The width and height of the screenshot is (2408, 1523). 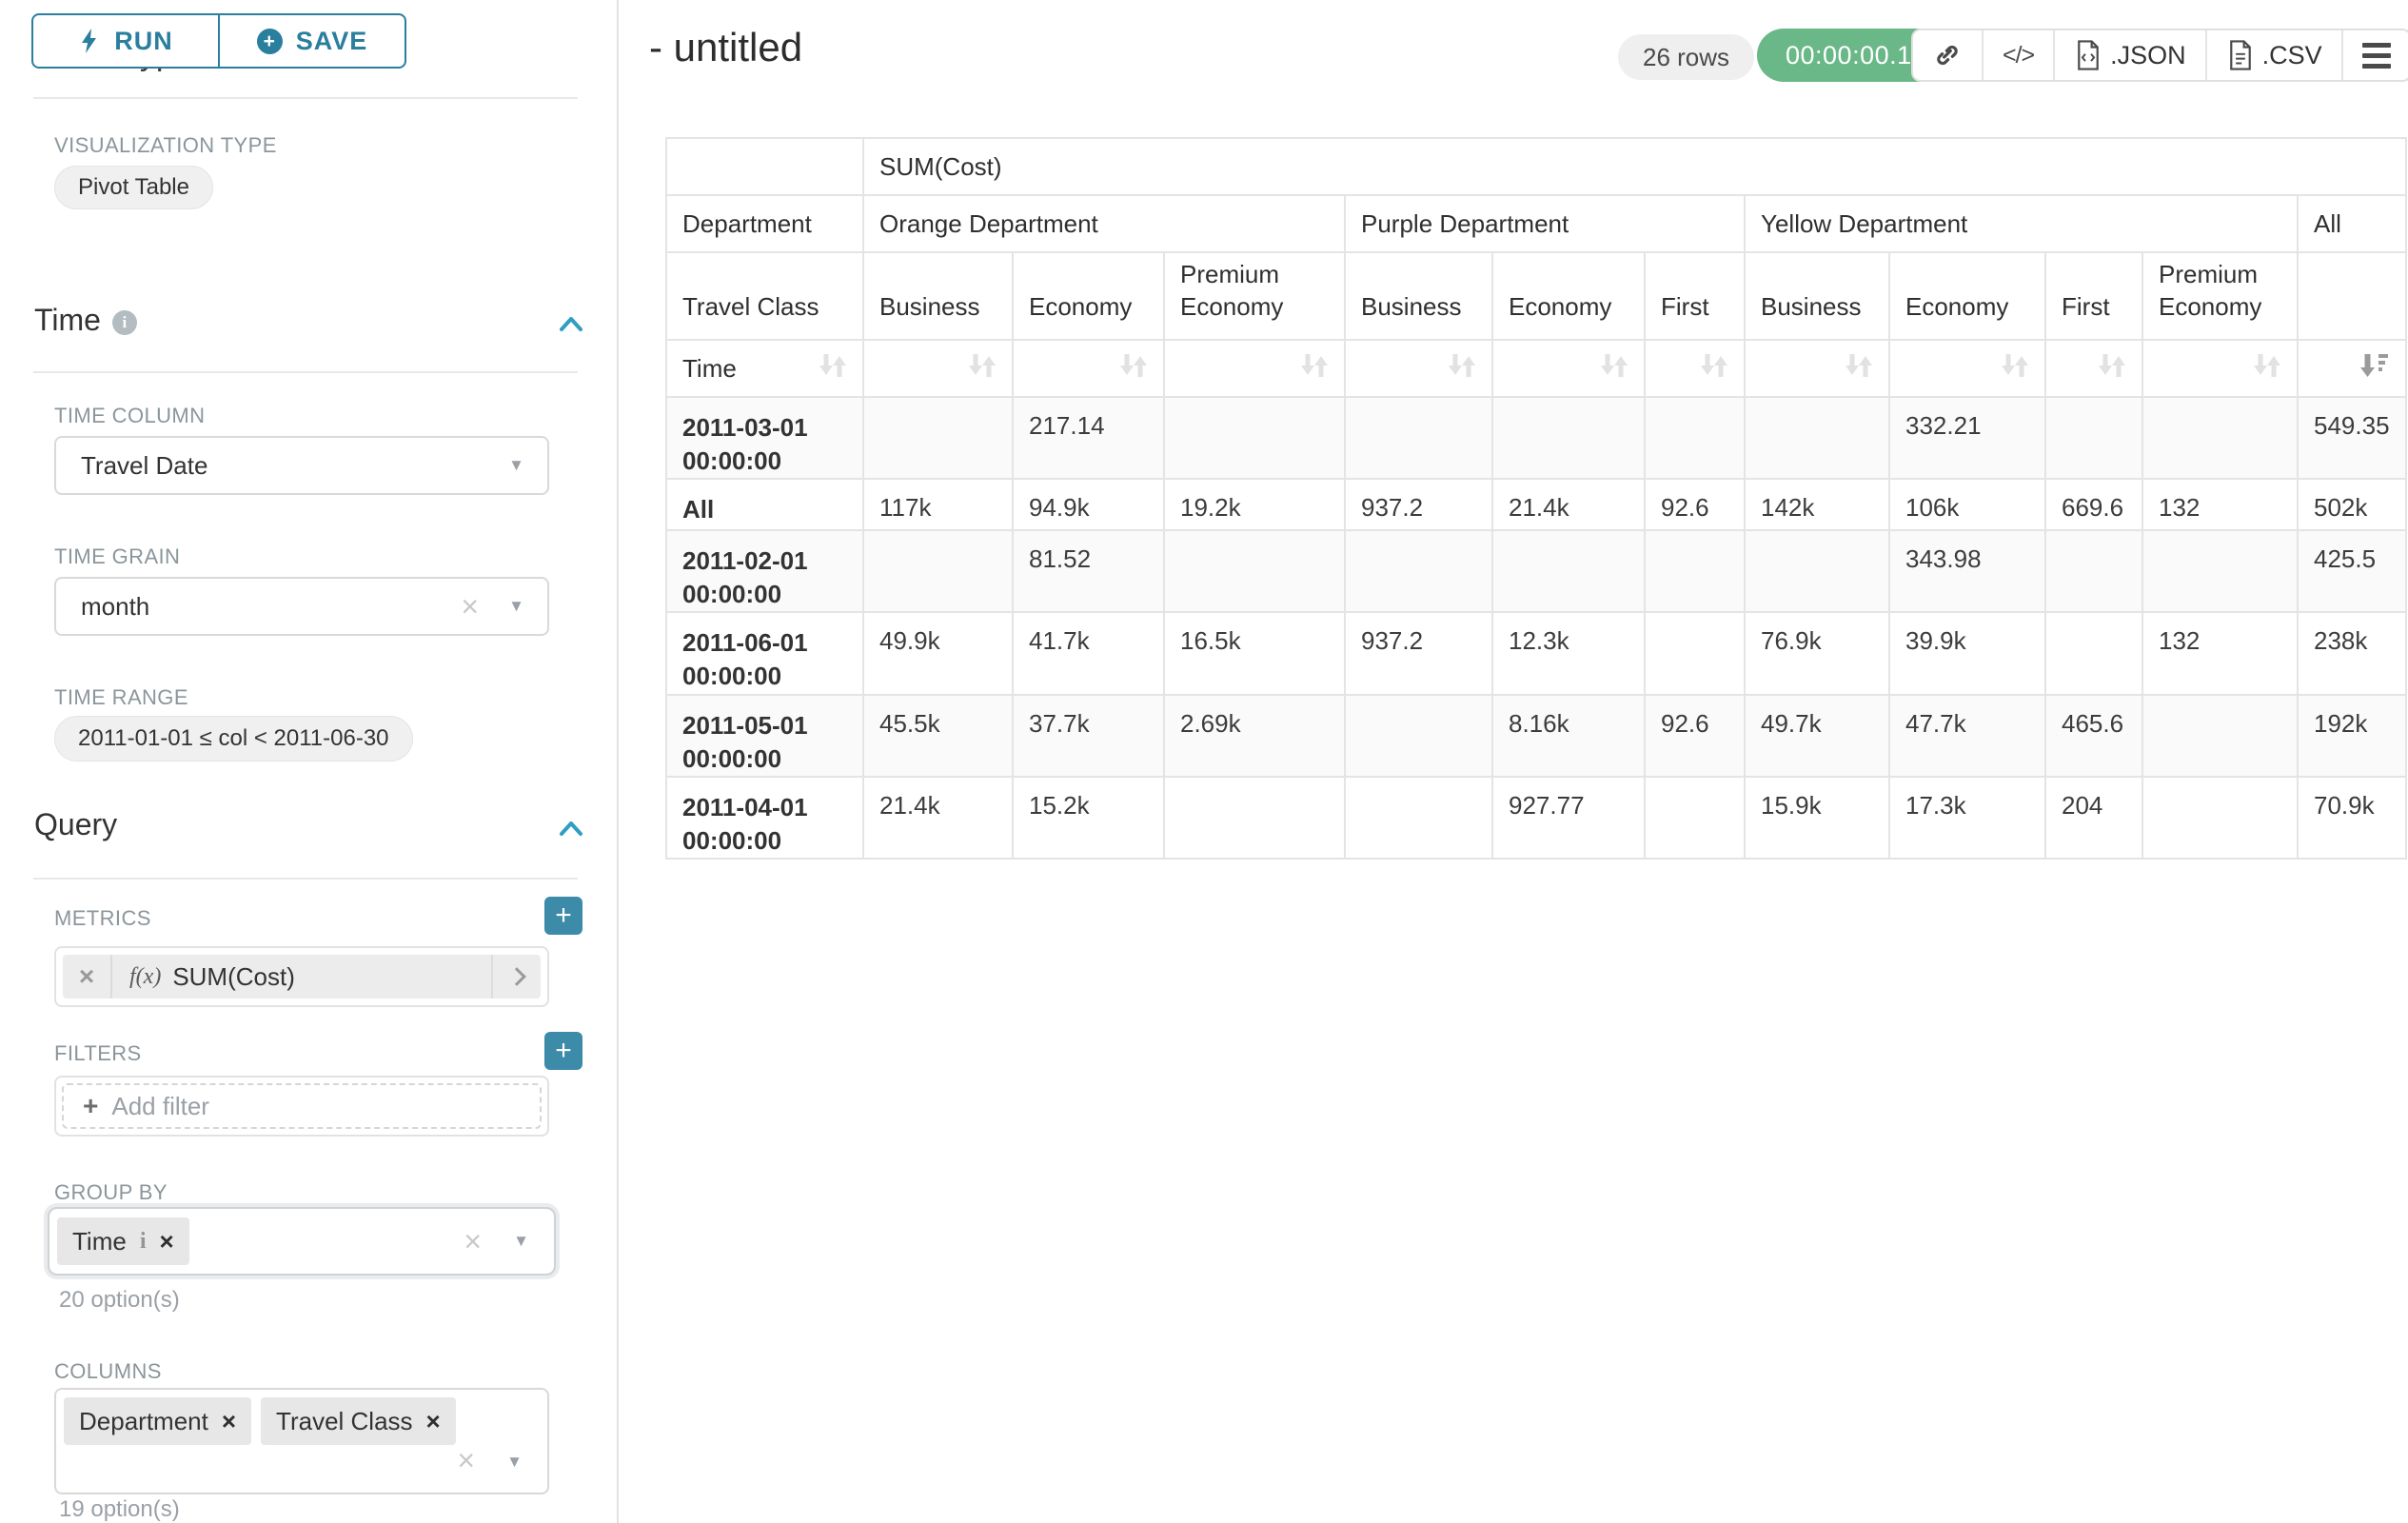 I want to click on export-csv-button: .CSV, so click(x=2272, y=55).